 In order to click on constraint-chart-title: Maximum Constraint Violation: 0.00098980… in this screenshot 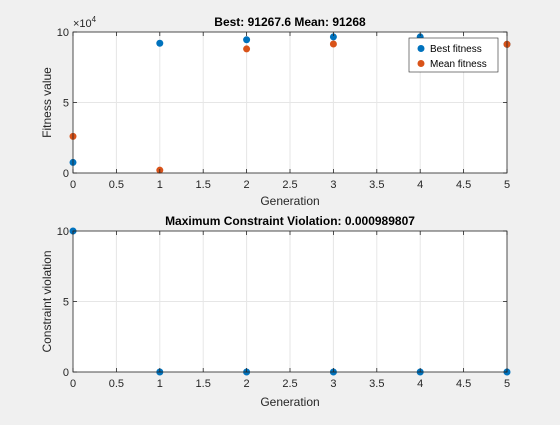, I will do `click(290, 221)`.